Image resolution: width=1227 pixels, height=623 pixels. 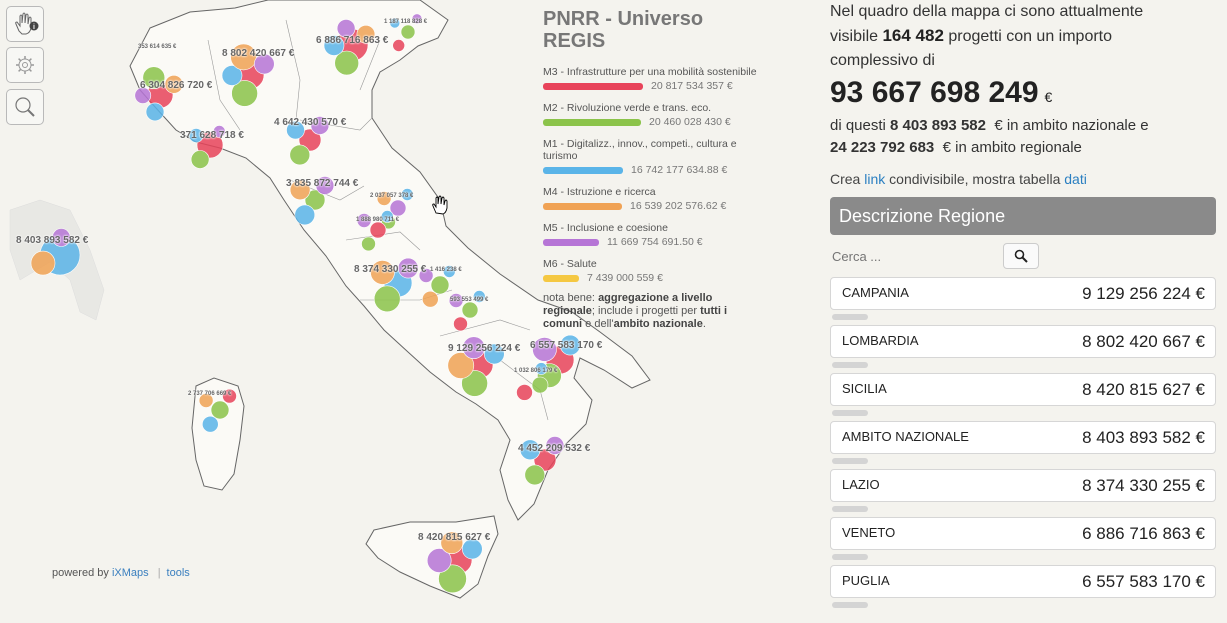 I want to click on settings-button, so click(x=25, y=65).